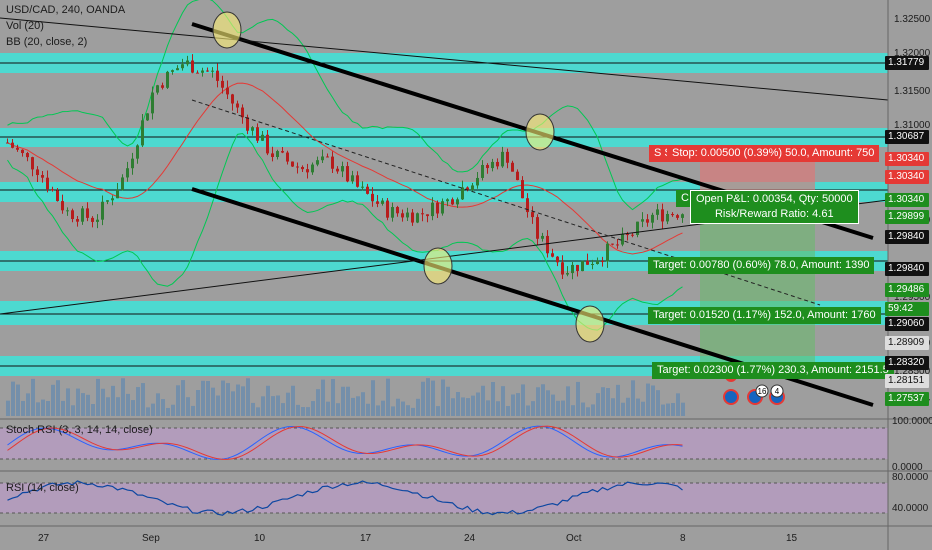 This screenshot has width=932, height=550. Describe the element at coordinates (907, 290) in the screenshot. I see `price-label-target: 1.29486` at that location.